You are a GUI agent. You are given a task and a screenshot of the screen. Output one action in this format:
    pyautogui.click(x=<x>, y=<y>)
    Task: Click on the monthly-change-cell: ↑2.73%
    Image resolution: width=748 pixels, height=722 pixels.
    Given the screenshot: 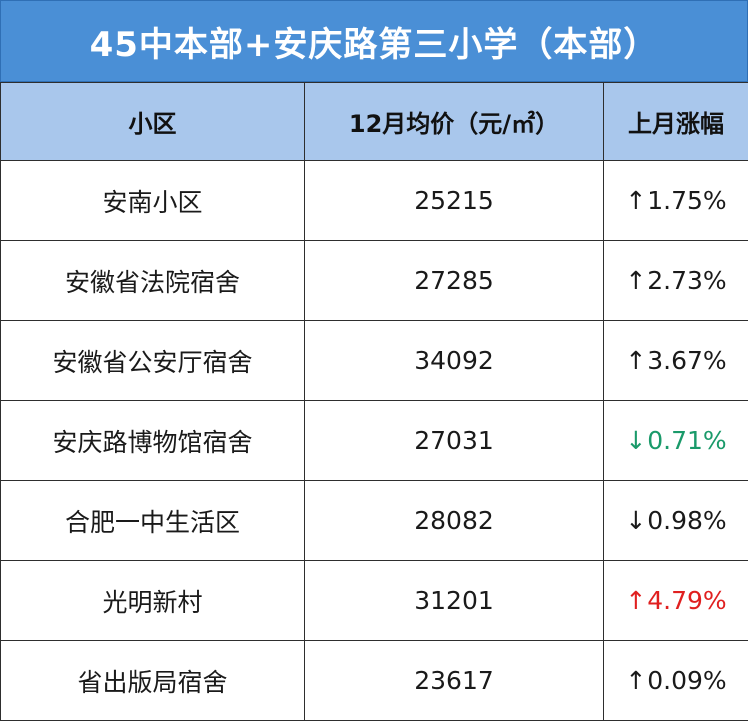 What is the action you would take?
    pyautogui.click(x=675, y=280)
    